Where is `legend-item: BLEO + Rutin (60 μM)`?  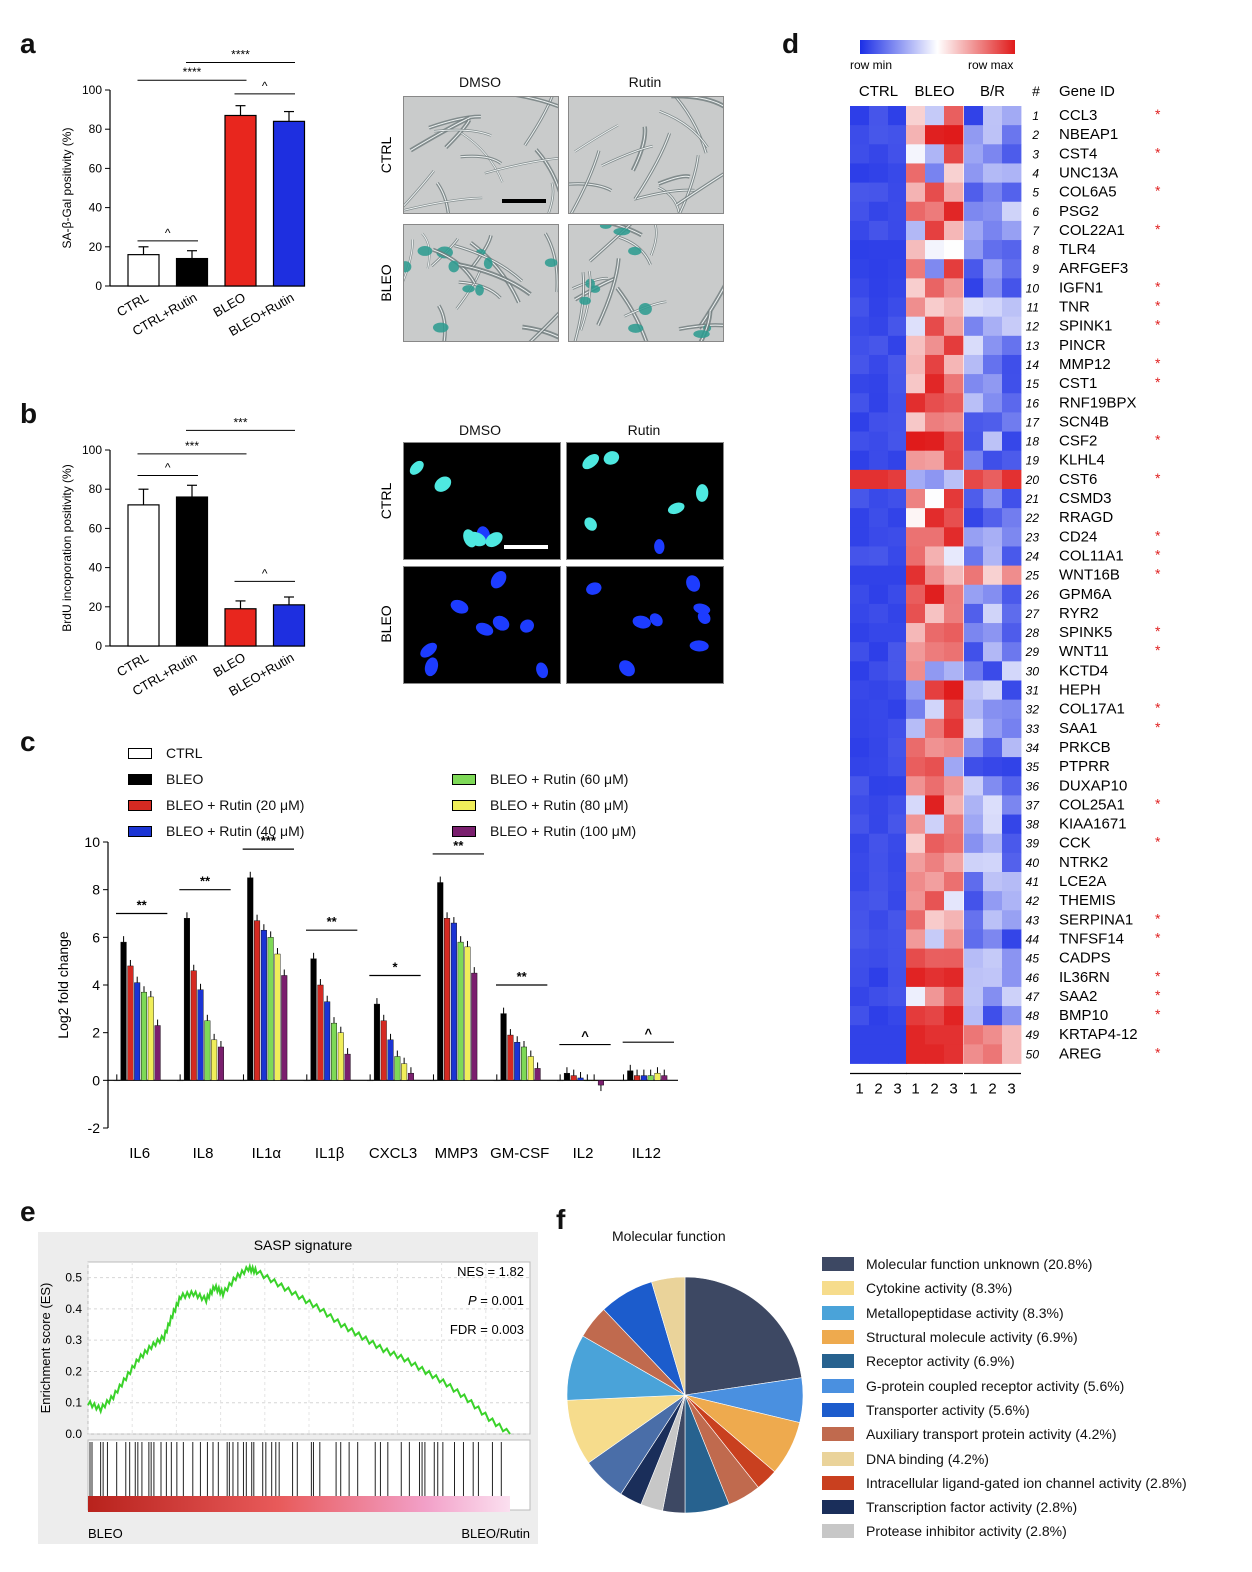 legend-item: BLEO + Rutin (60 μM) is located at coordinates (582, 779).